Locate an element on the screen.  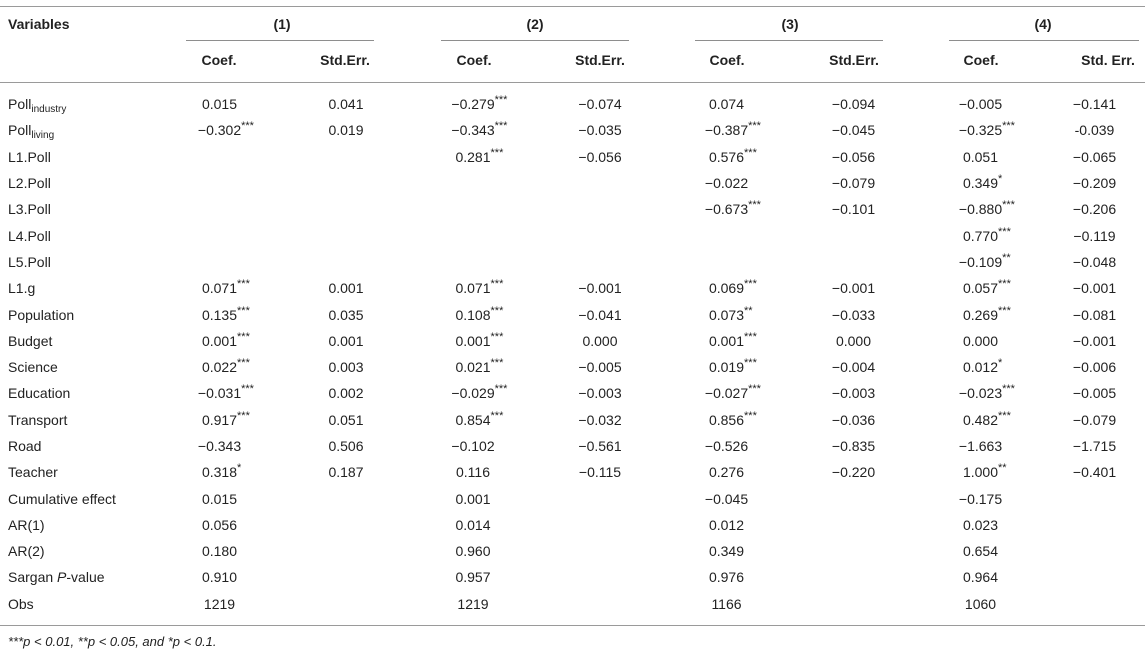
coef-cell: −0.526 is located at coordinates (726, 446).